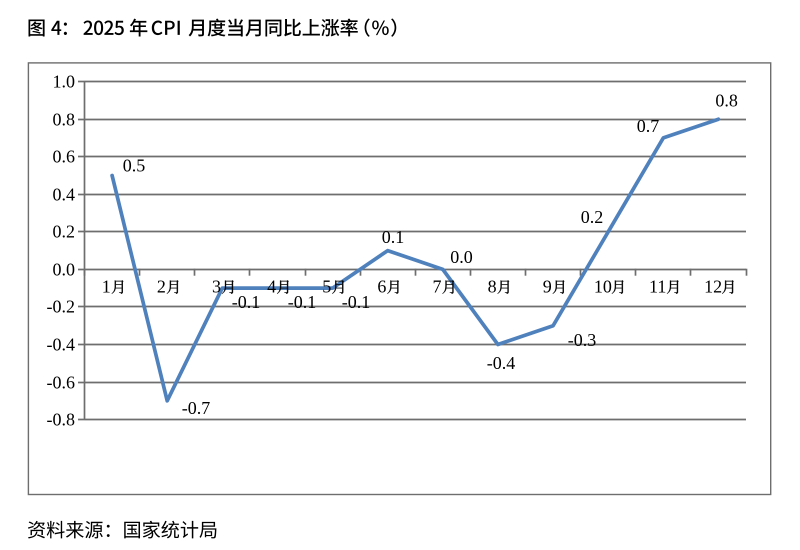 This screenshot has width=800, height=550. I want to click on svg-text: 0.5, so click(134, 166).